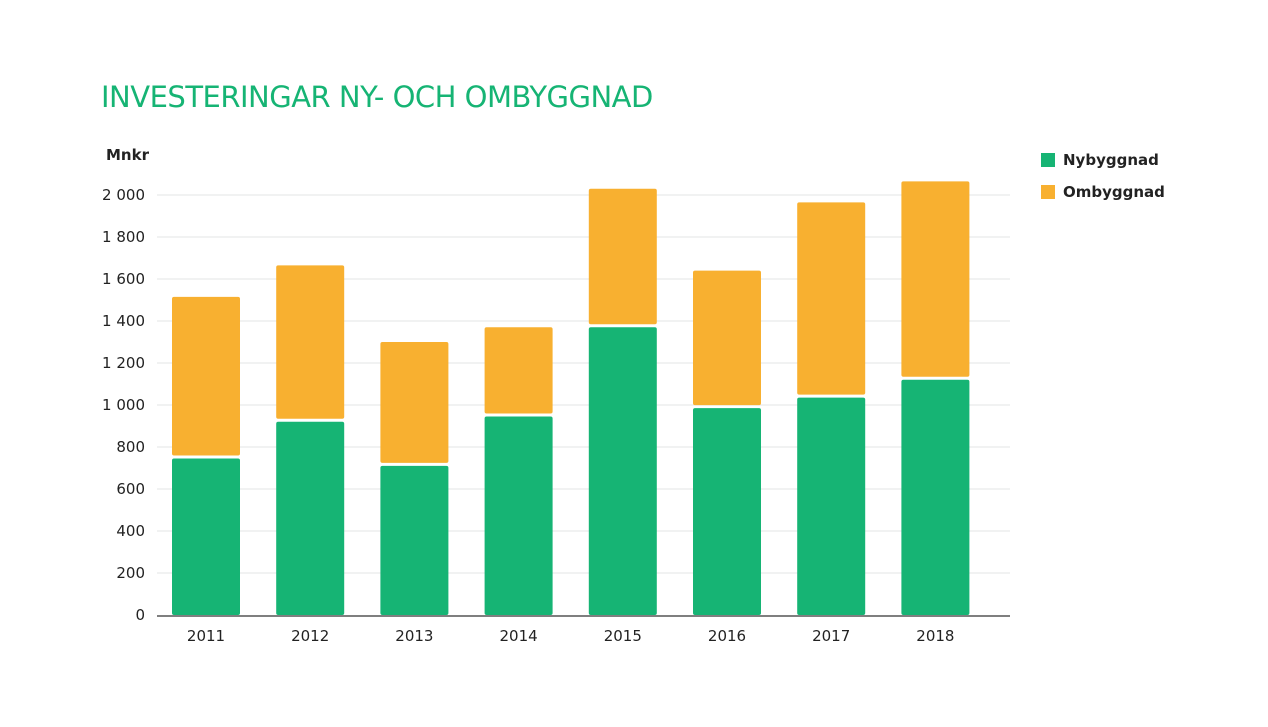 This screenshot has height=727, width=1268. Describe the element at coordinates (310, 636) in the screenshot. I see `x-tick-label: 2012` at that location.